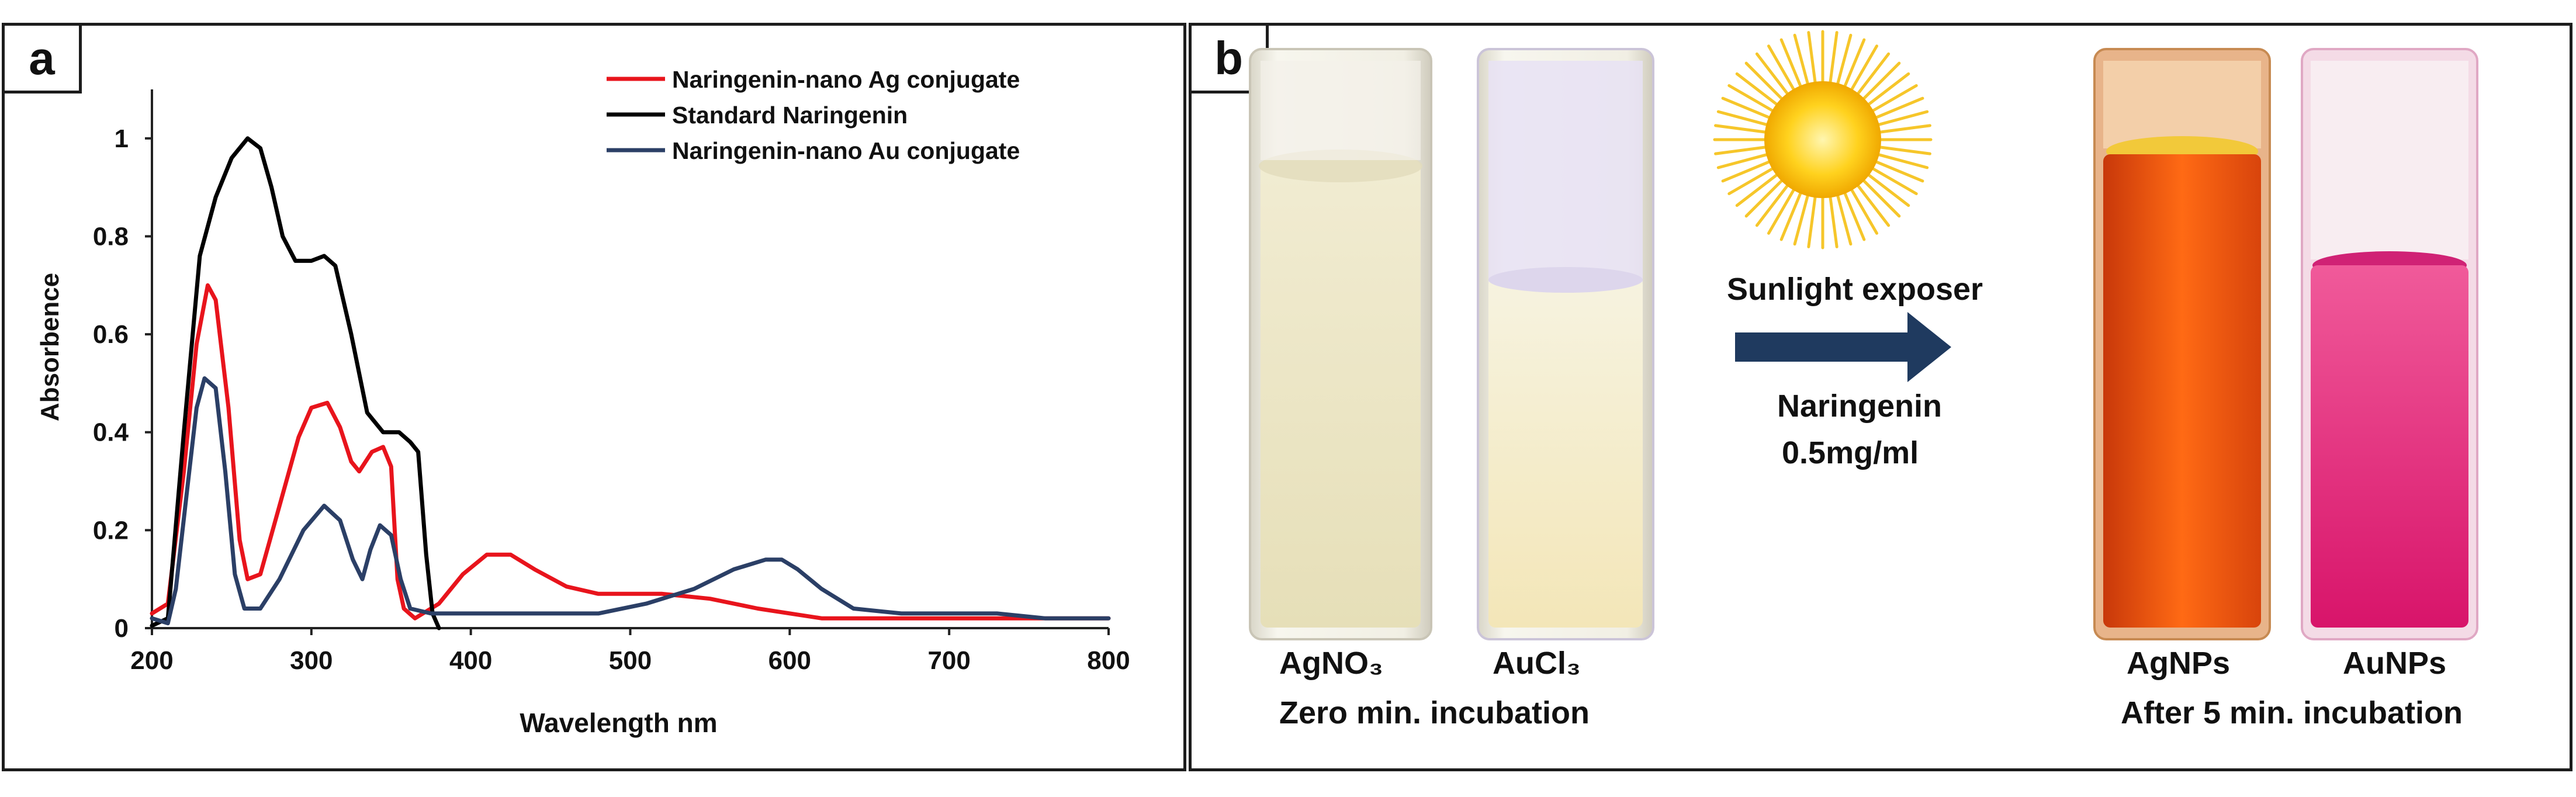 The height and width of the screenshot is (797, 2576). Describe the element at coordinates (1331, 663) in the screenshot. I see `caption-agno3: AgNO₃` at that location.